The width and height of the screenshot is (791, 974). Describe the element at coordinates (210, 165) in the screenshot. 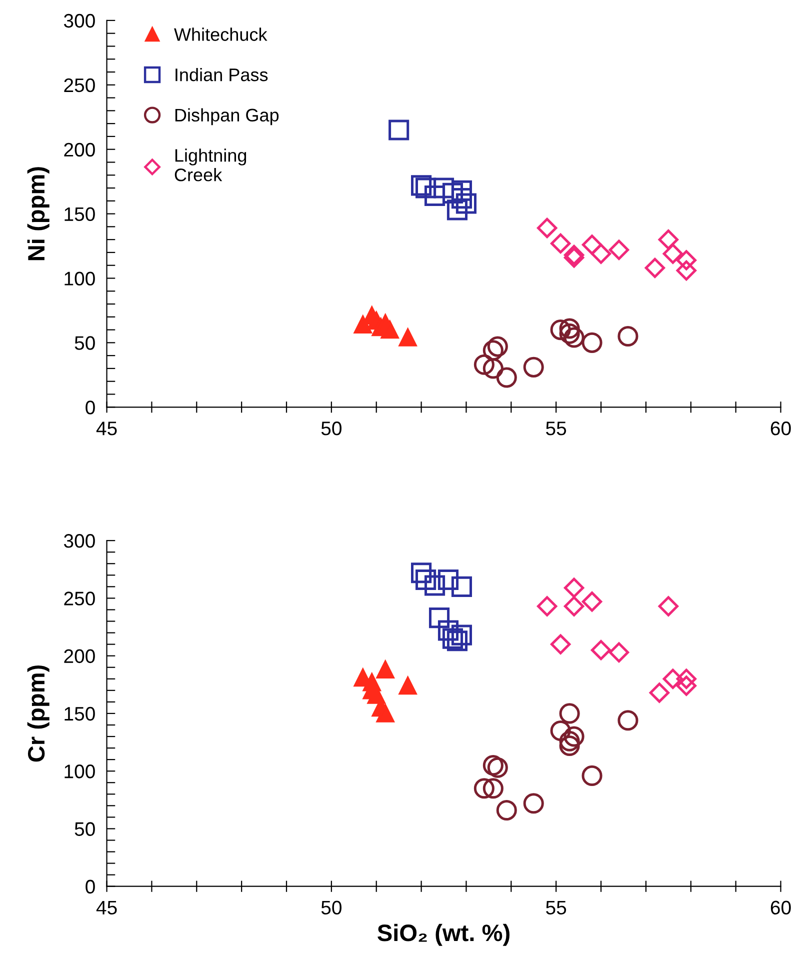

I see `legend-label: Lightning Creek` at that location.